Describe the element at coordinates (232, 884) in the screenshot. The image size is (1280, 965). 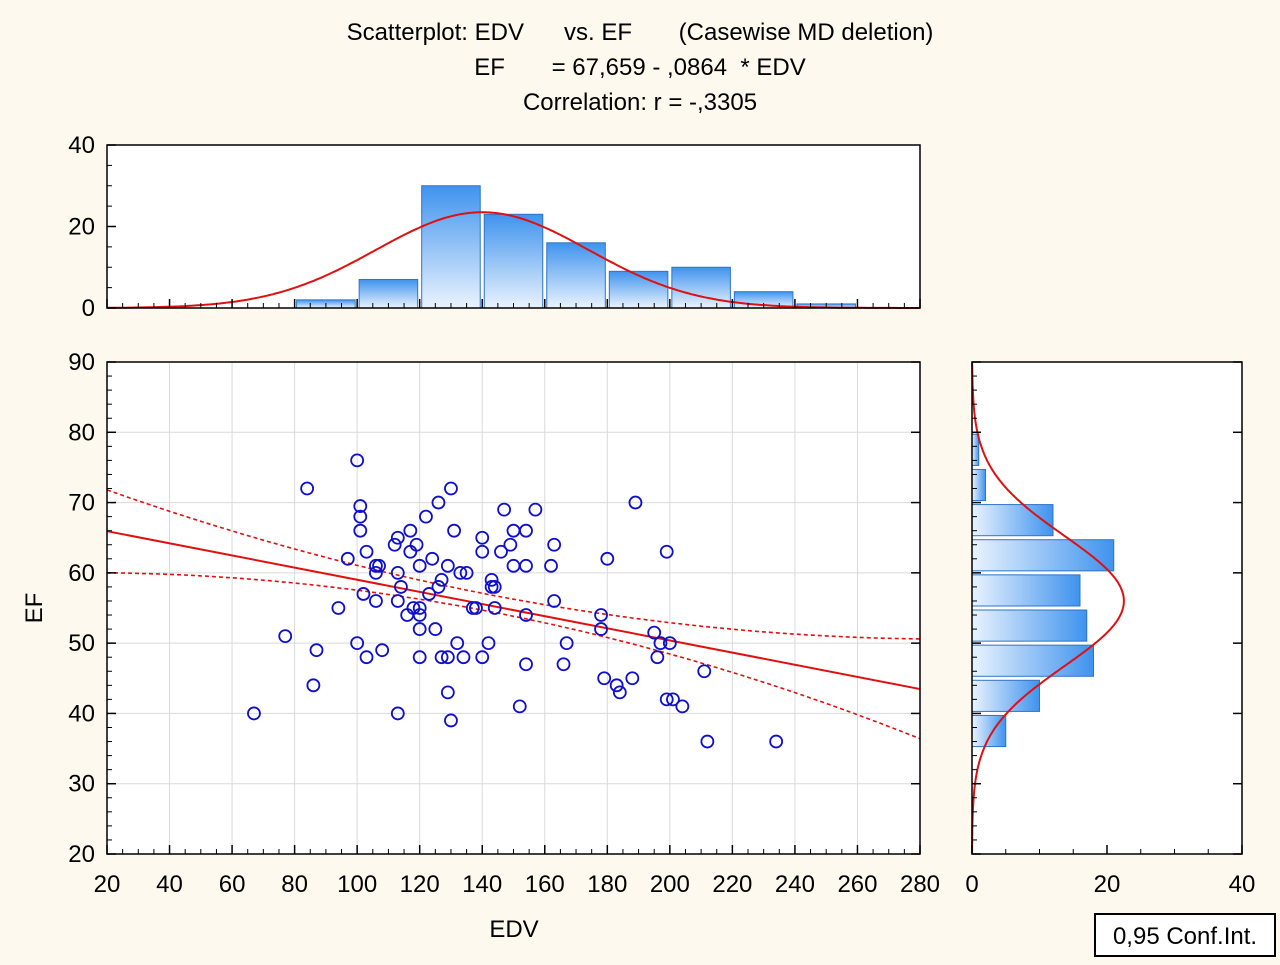
I see `x-tick-label: 60` at that location.